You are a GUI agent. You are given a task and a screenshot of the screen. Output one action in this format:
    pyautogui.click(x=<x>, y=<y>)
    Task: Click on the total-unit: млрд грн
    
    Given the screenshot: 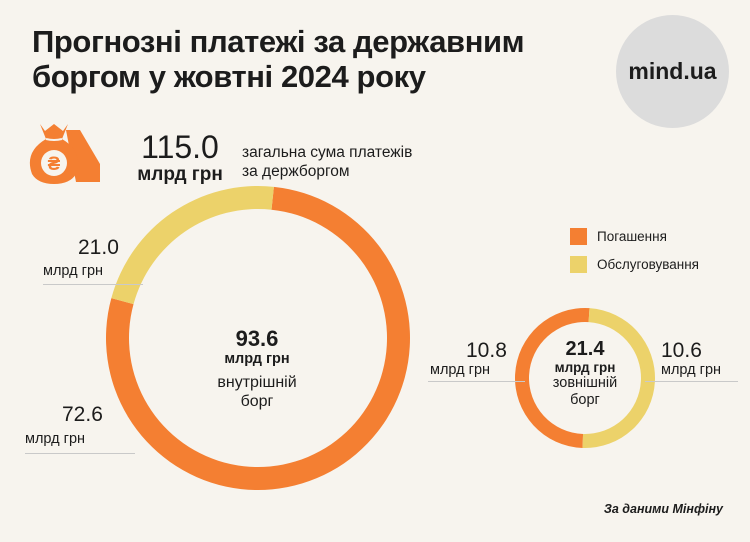 What is the action you would take?
    pyautogui.click(x=180, y=174)
    